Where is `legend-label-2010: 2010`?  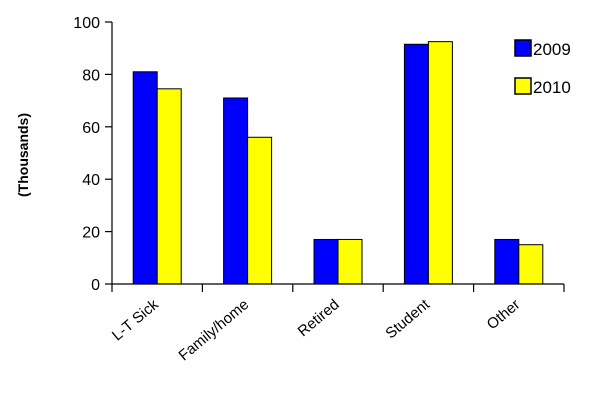 legend-label-2010: 2010 is located at coordinates (552, 87).